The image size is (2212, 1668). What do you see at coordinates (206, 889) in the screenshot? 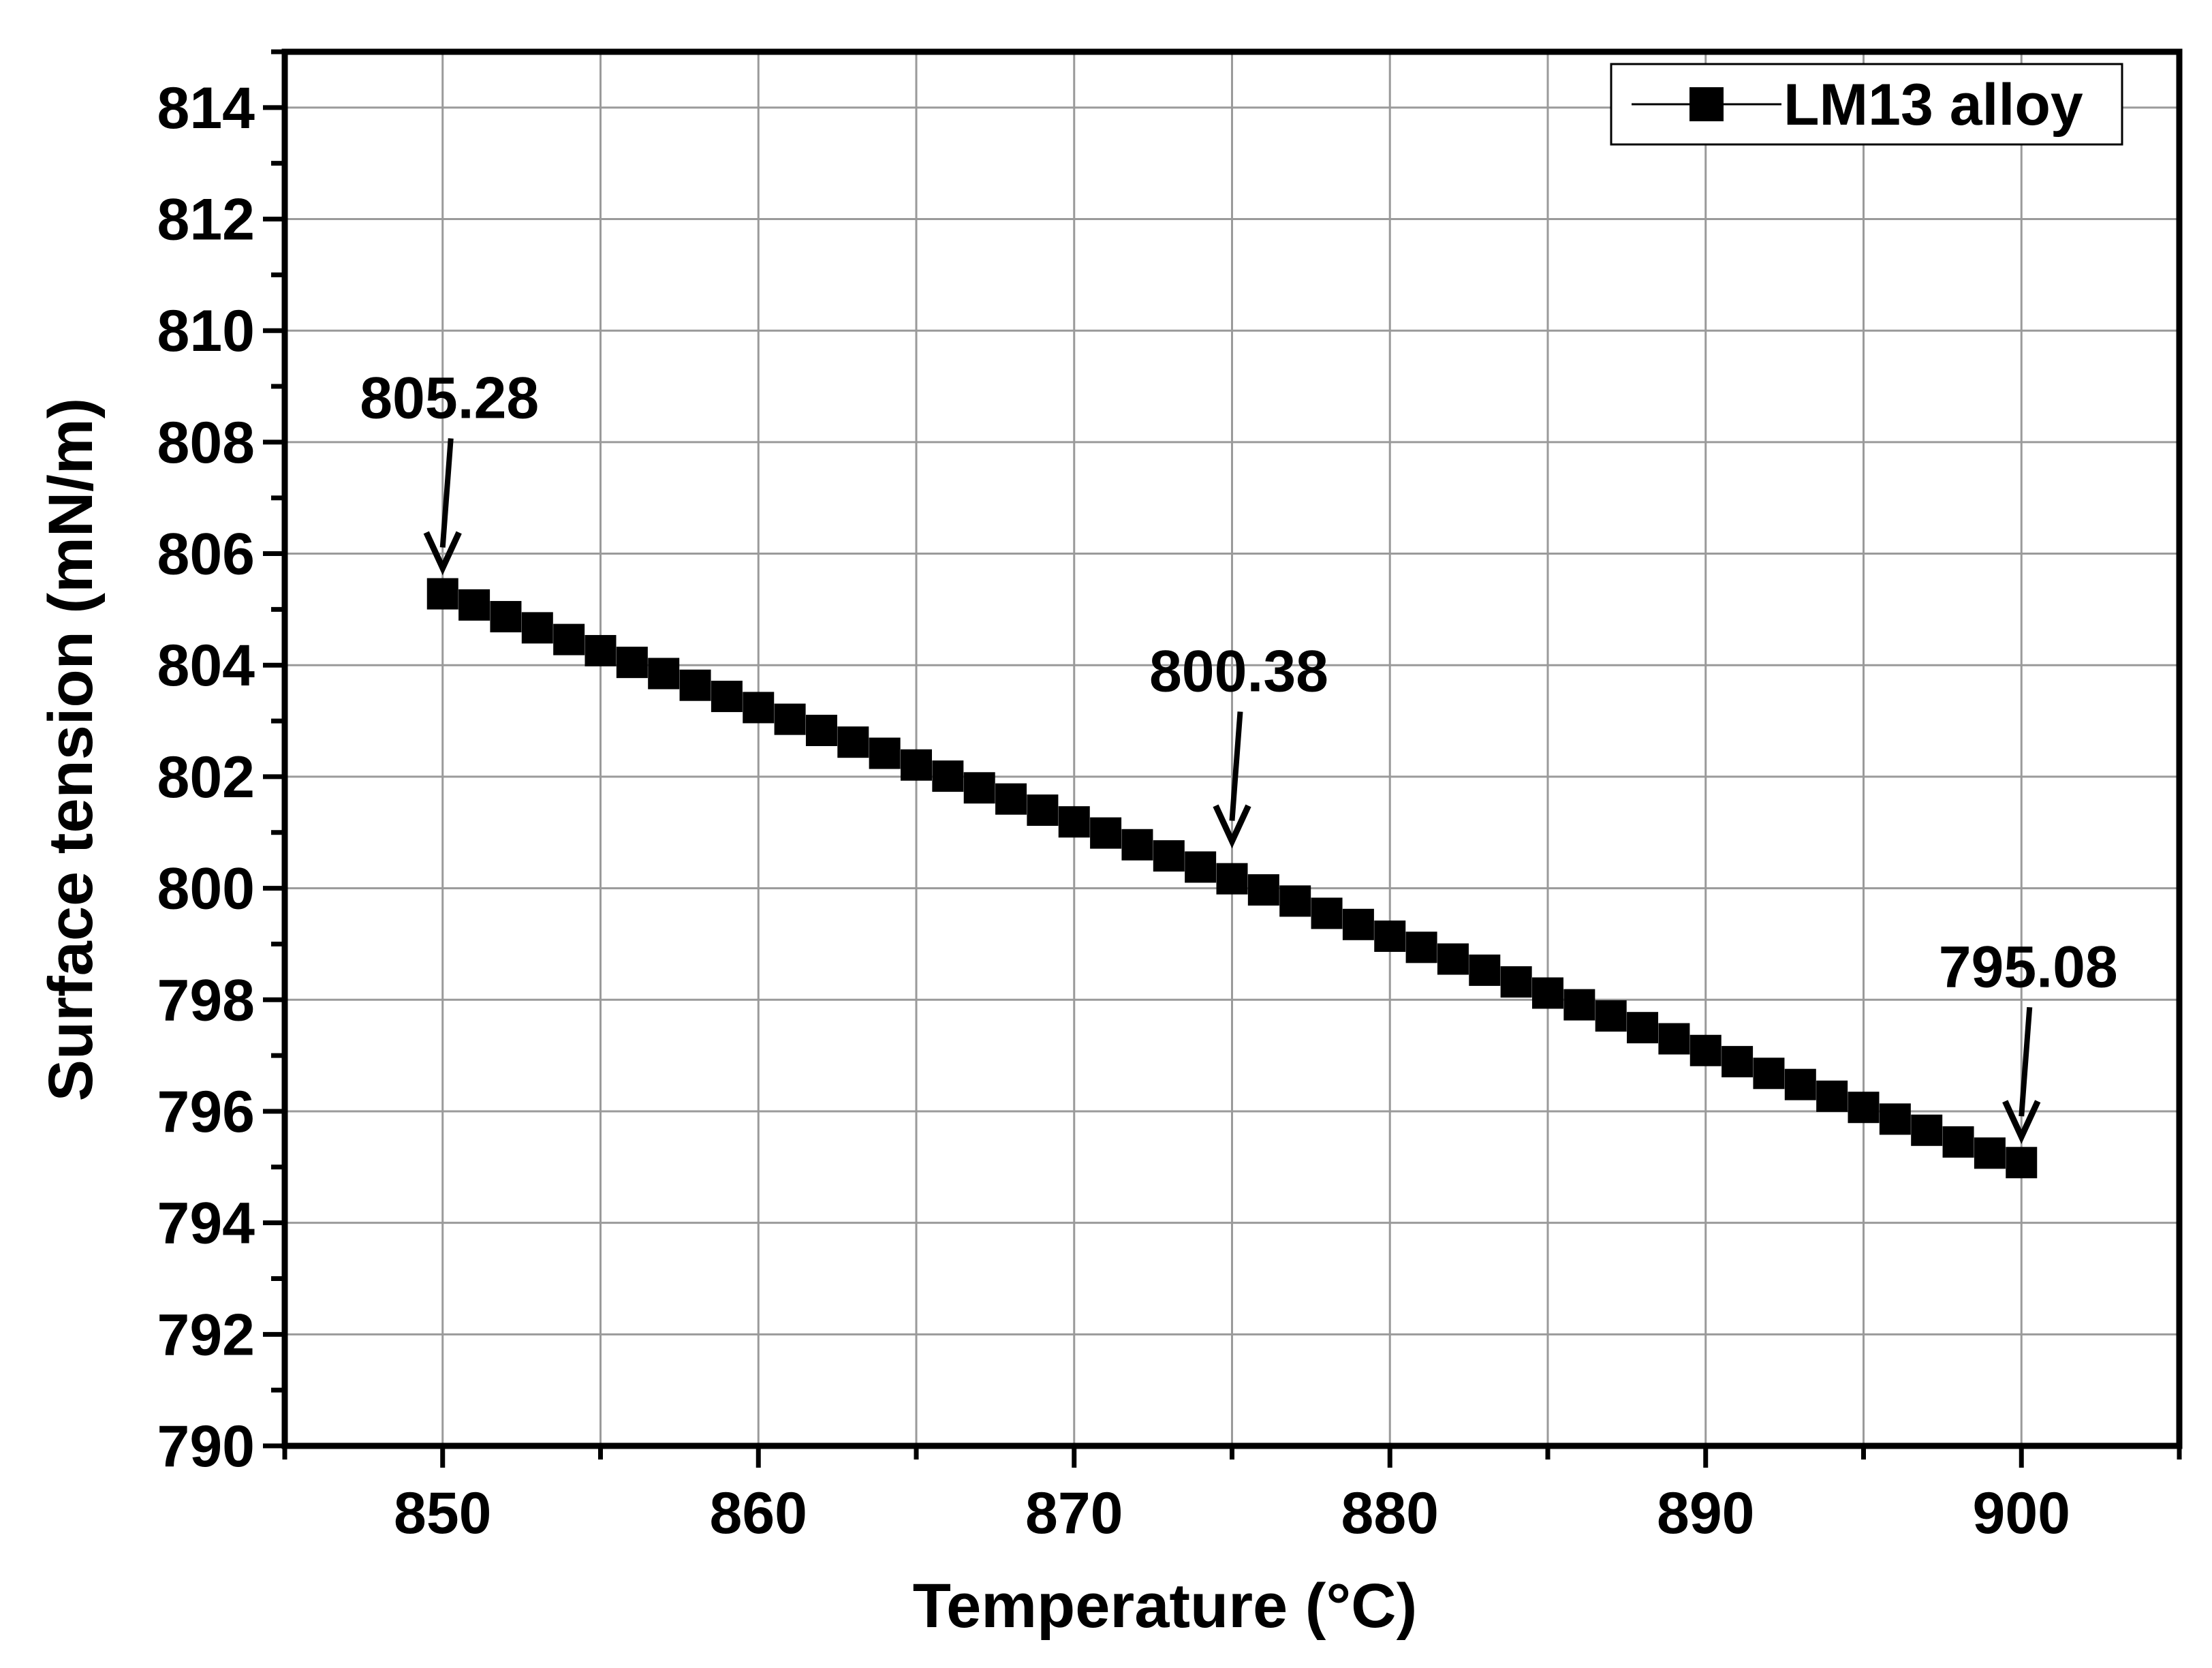
I see `y-tick-label: 800` at bounding box center [206, 889].